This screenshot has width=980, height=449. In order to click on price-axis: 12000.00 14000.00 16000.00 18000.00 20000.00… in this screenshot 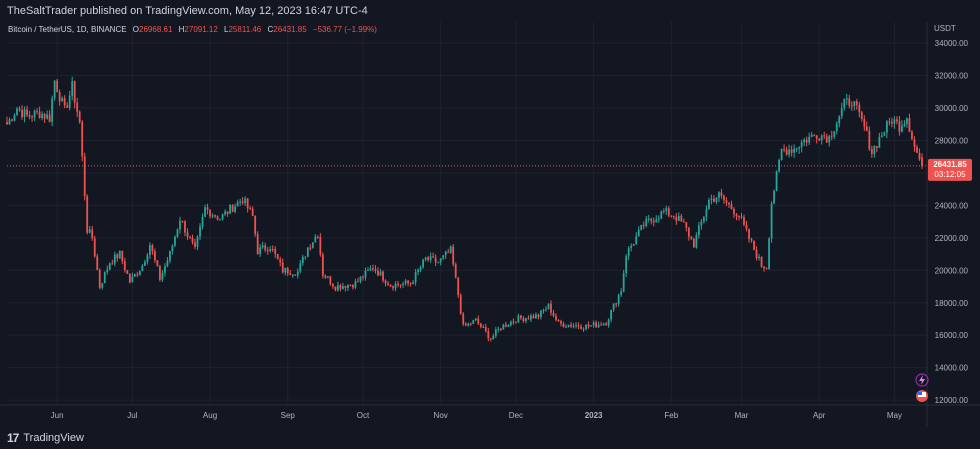, I will do `click(952, 222)`.